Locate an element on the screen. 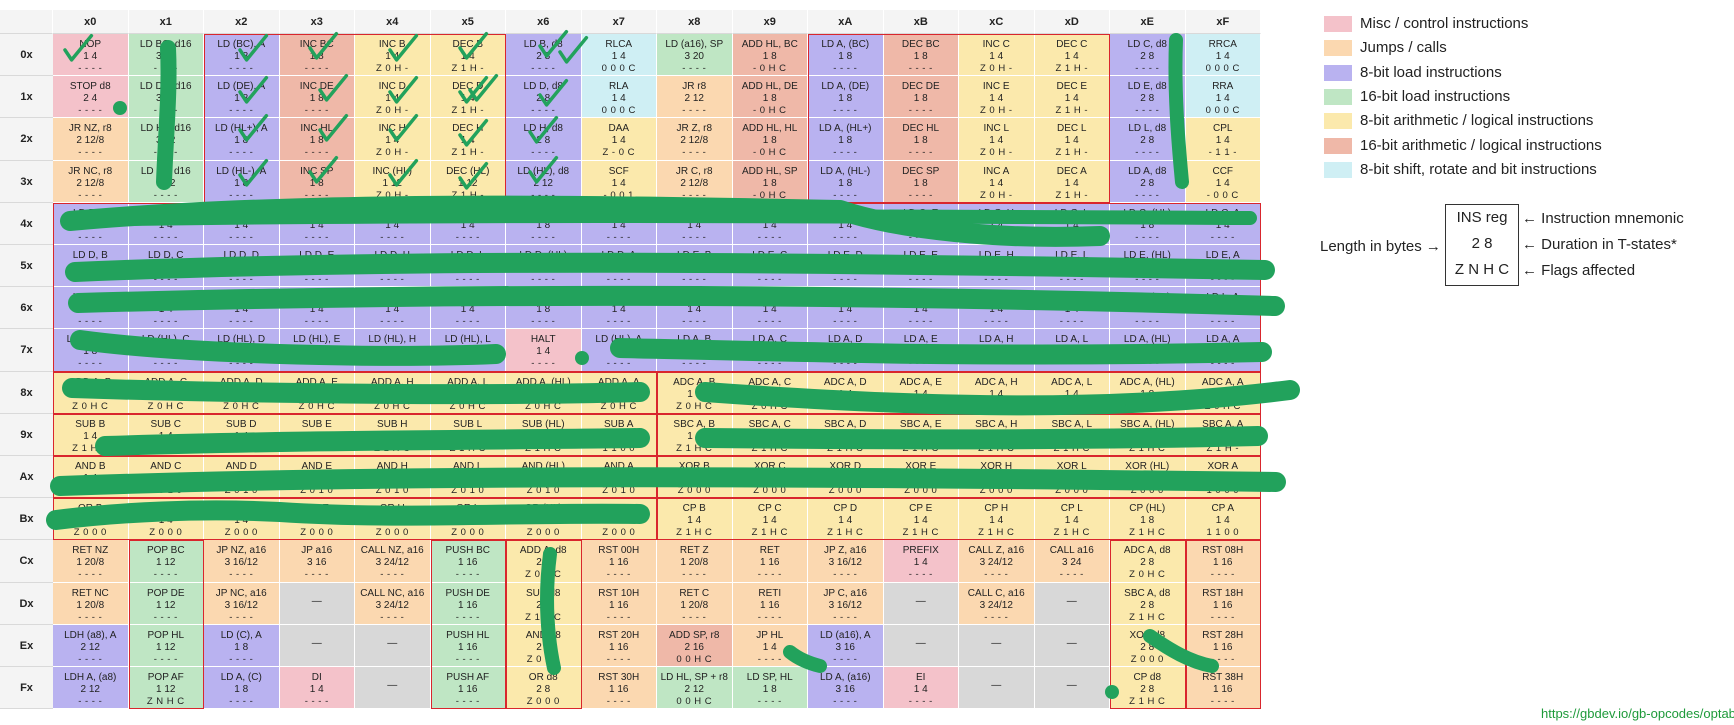 The width and height of the screenshot is (1734, 725). opcode-cell: POP AF 1 12 Z N H C is located at coordinates (166, 688).